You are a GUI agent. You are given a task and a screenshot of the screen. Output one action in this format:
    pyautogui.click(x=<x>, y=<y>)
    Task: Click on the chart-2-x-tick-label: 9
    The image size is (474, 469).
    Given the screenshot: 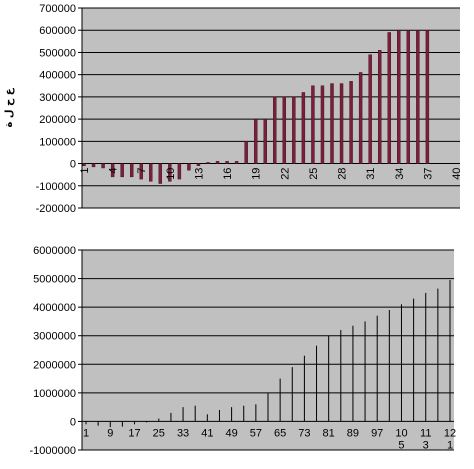 What is the action you would take?
    pyautogui.click(x=110, y=433)
    